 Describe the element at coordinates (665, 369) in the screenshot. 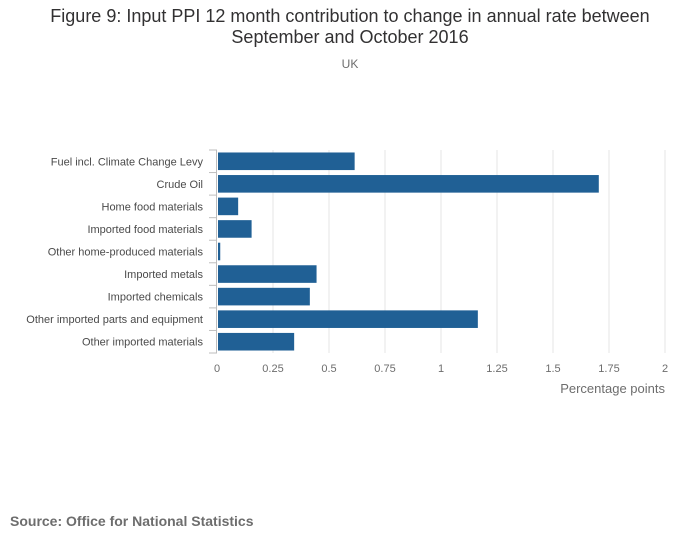

I see `x-tick-label: 2` at that location.